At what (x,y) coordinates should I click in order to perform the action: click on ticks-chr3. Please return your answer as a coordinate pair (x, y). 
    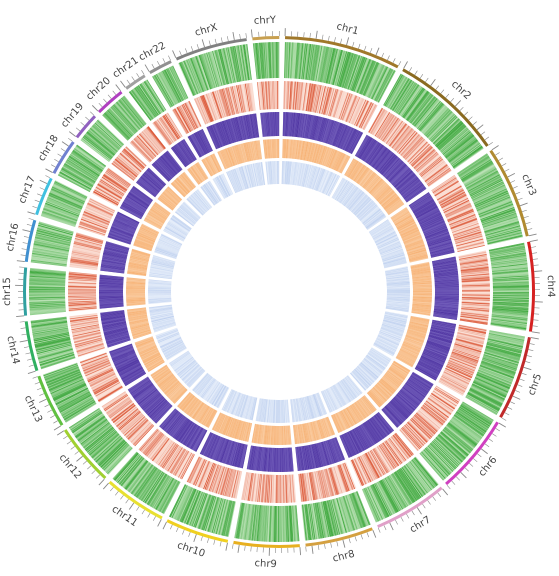
    Looking at the image, I should click on (514, 191).